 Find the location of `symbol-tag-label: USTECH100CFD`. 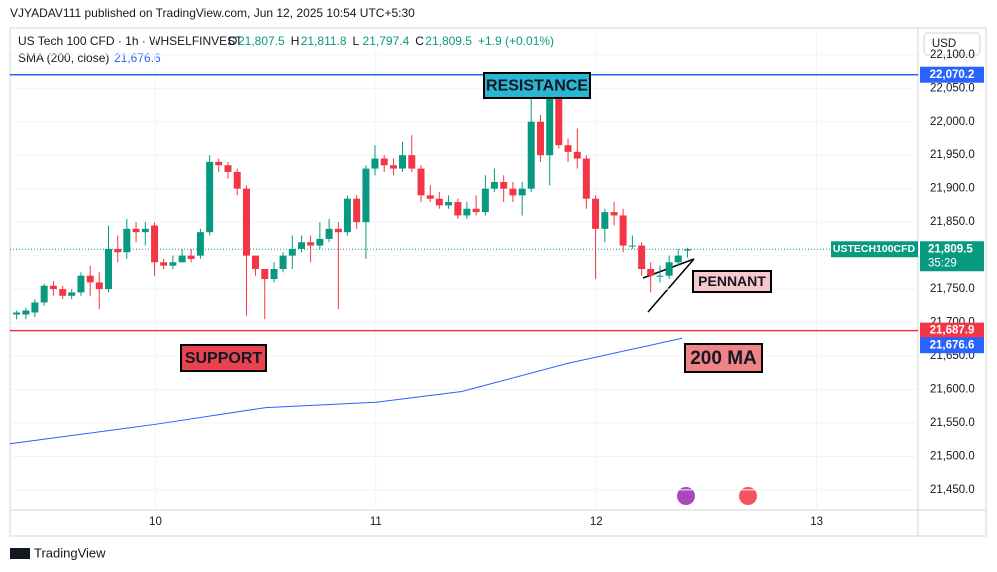

symbol-tag-label: USTECH100CFD is located at coordinates (874, 249).